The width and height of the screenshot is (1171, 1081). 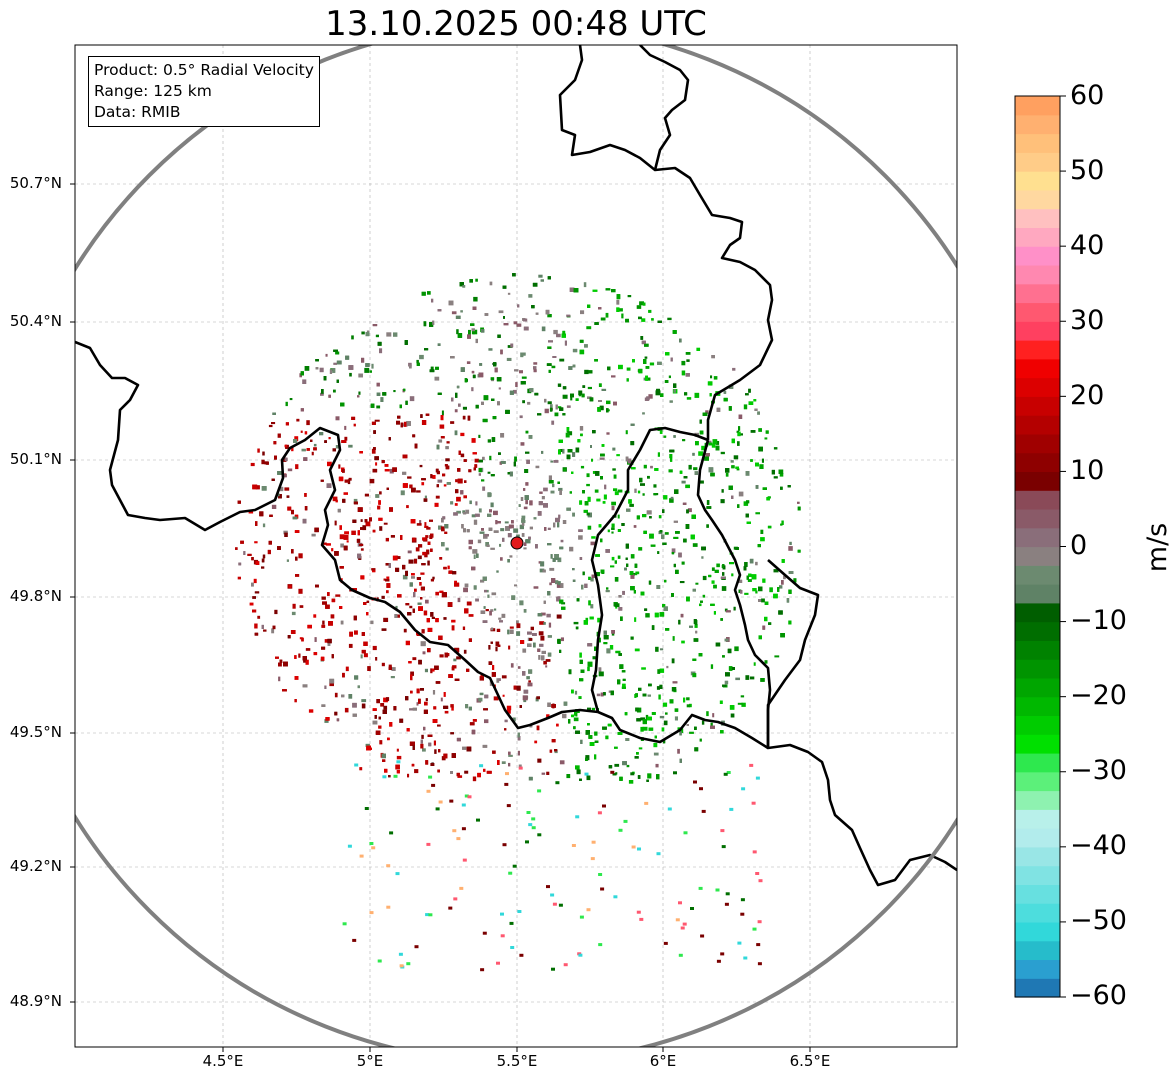 What do you see at coordinates (664, 108) in the screenshot?
I see `border-de-nl` at bounding box center [664, 108].